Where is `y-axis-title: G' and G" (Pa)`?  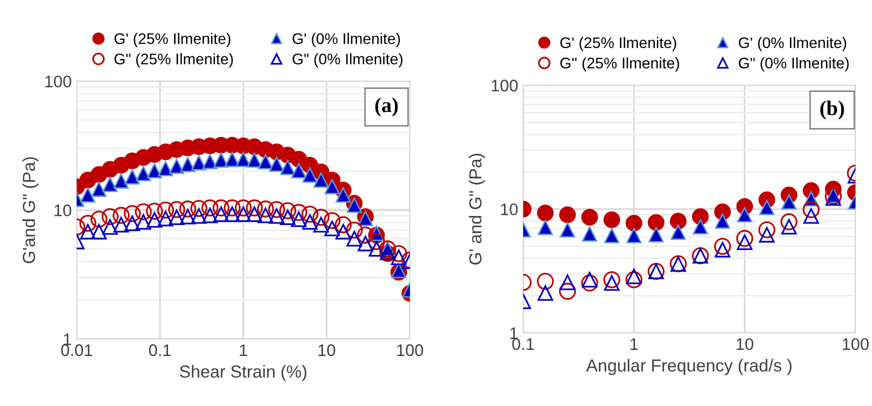
y-axis-title: G' and G" (Pa) is located at coordinates (476, 209).